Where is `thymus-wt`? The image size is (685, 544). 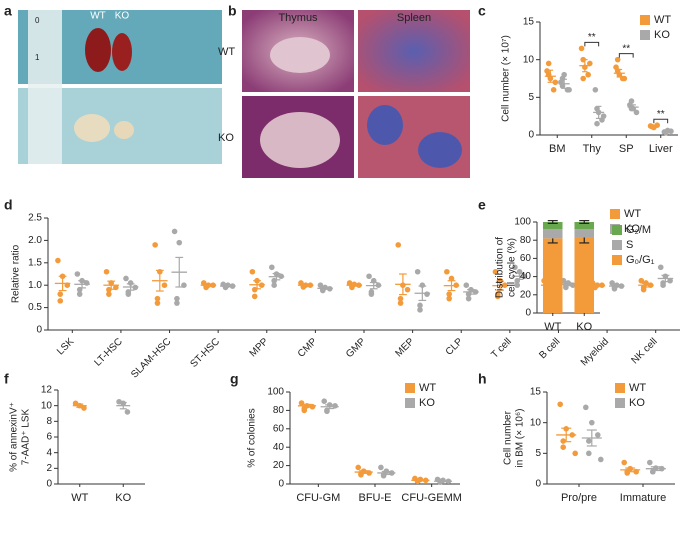
thymus-wt is located at coordinates (92, 128).